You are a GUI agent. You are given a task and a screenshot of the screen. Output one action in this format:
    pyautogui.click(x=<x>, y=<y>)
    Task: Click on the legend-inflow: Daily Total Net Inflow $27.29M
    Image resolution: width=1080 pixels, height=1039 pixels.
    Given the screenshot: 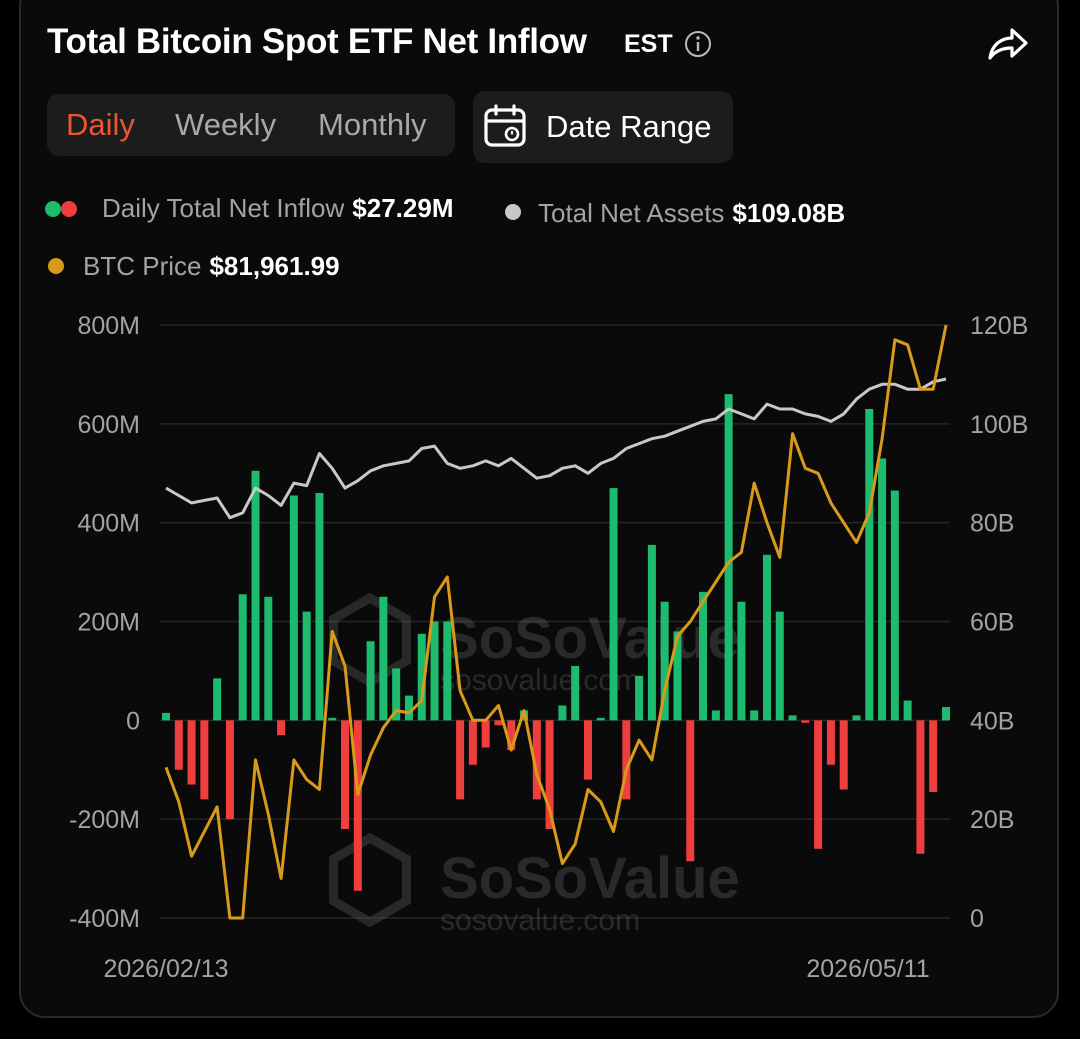 What is the action you would take?
    pyautogui.click(x=277, y=208)
    